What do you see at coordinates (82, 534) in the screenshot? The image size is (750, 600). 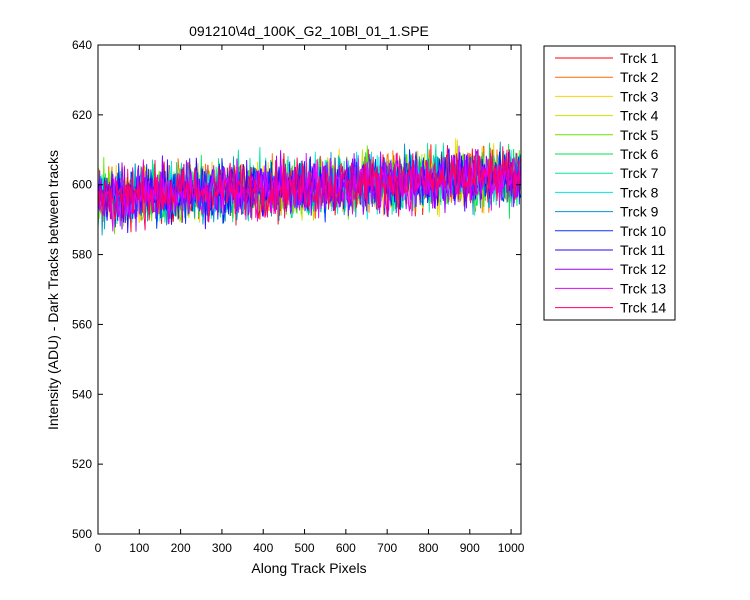 I see `y-tick-label: 500` at bounding box center [82, 534].